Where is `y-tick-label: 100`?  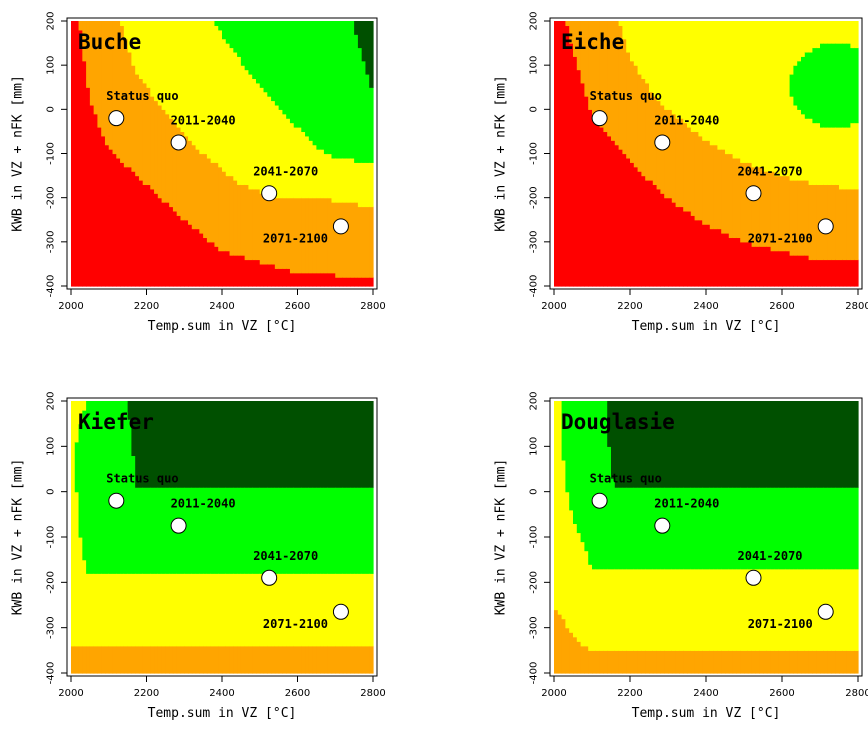
y-tick-label: 100 is located at coordinates (534, 446).